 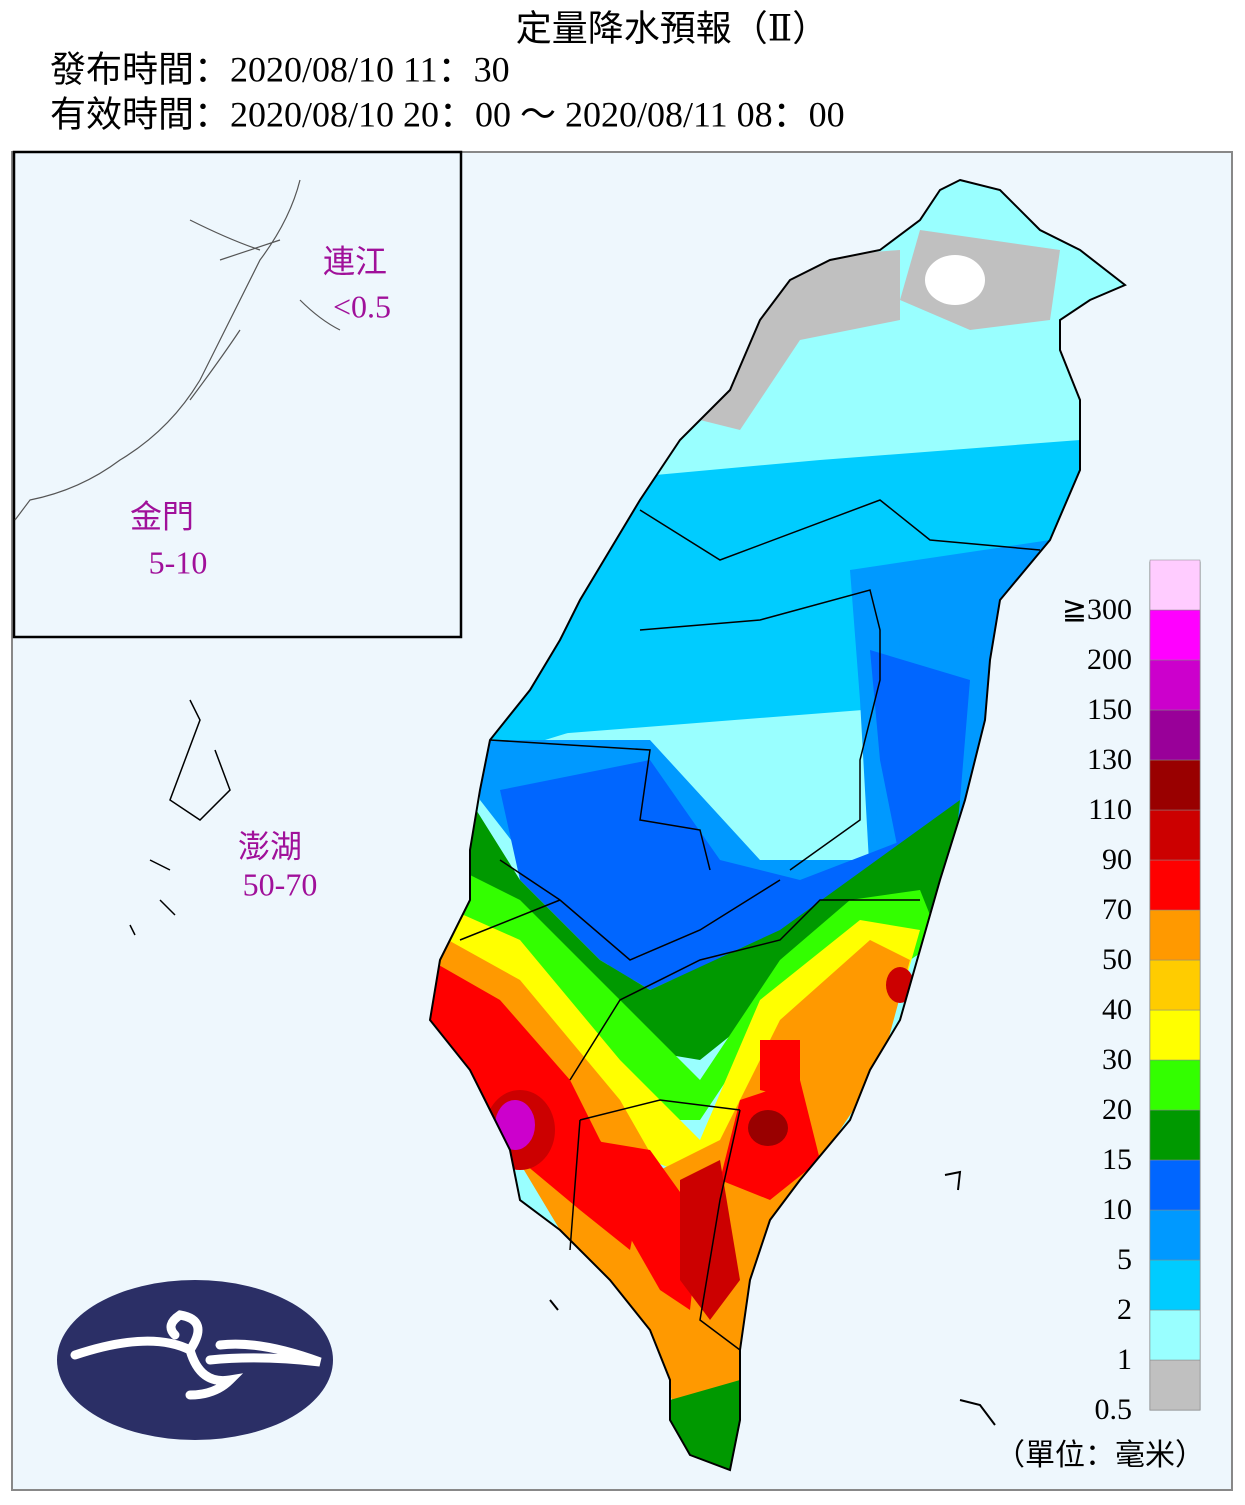 I want to click on legend-label: 50, so click(x=1117, y=959).